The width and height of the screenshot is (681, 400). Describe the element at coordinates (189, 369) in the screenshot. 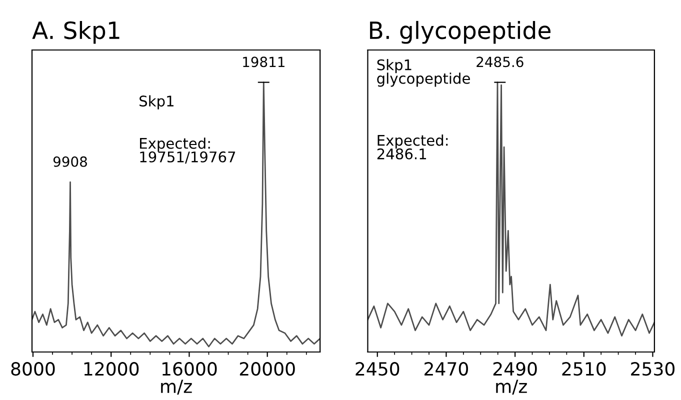

I see `x-tick-label: 16000` at that location.